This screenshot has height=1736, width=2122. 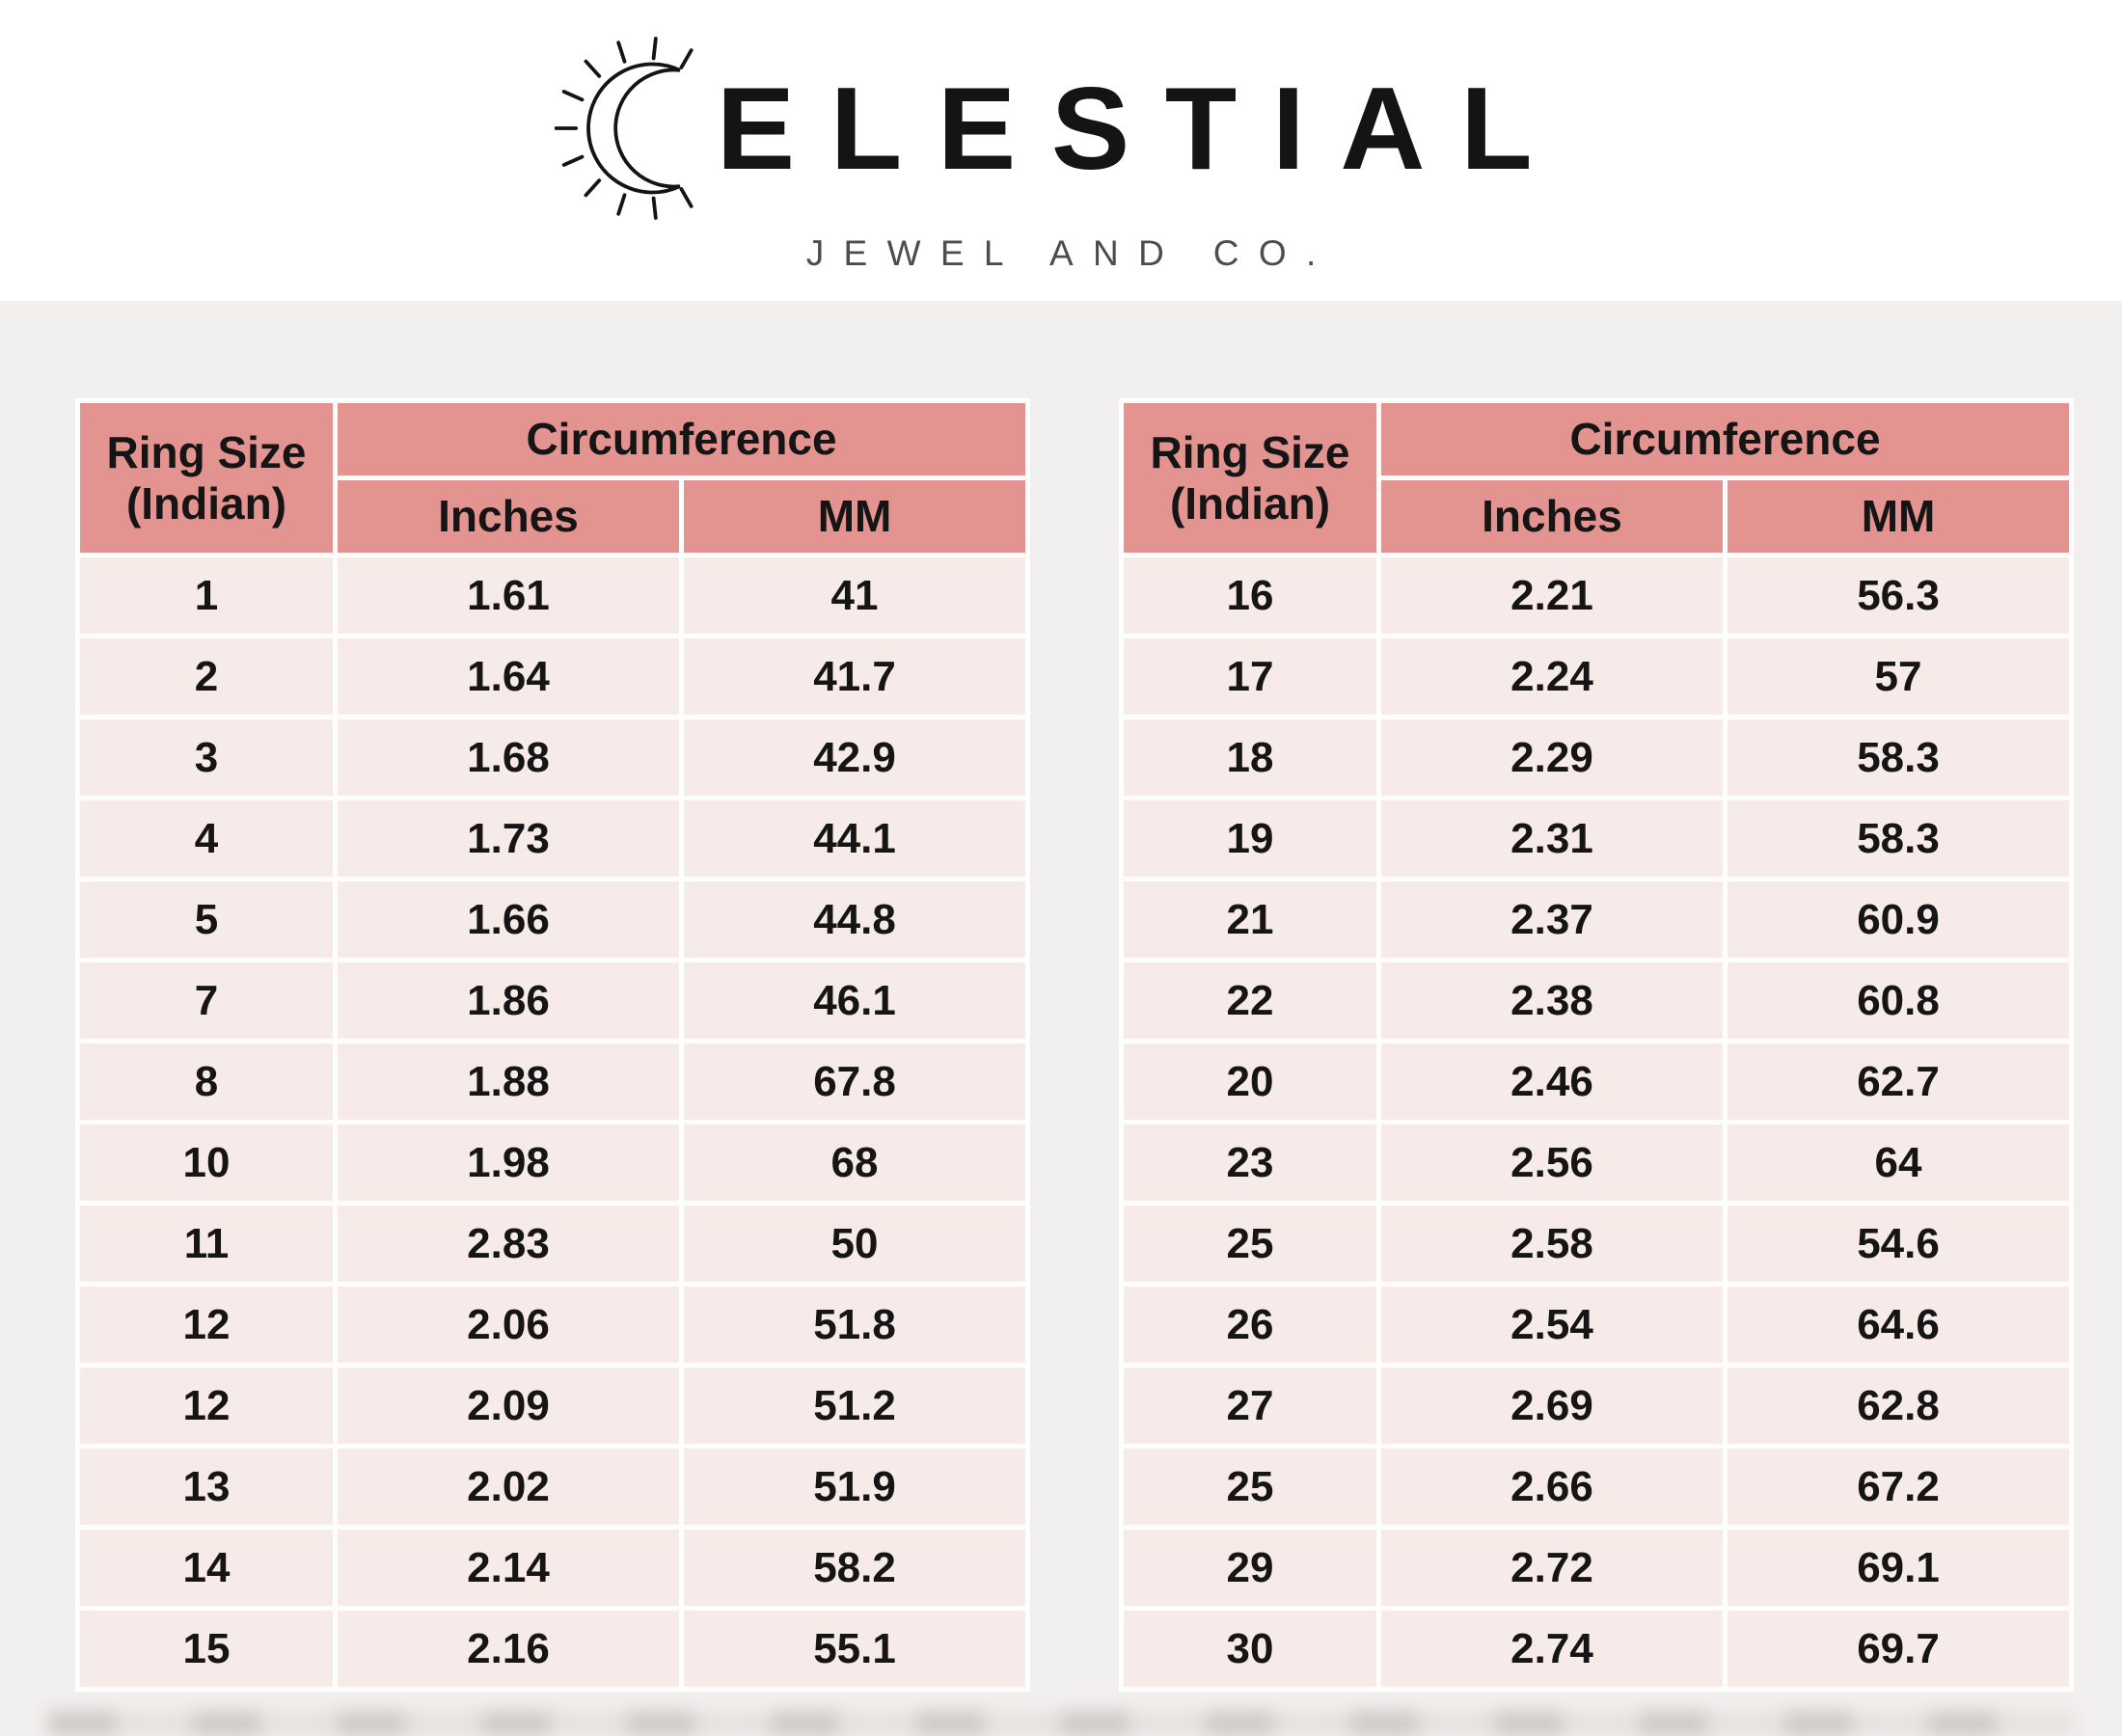 What do you see at coordinates (509, 757) in the screenshot?
I see `inches-cell: 1.68` at bounding box center [509, 757].